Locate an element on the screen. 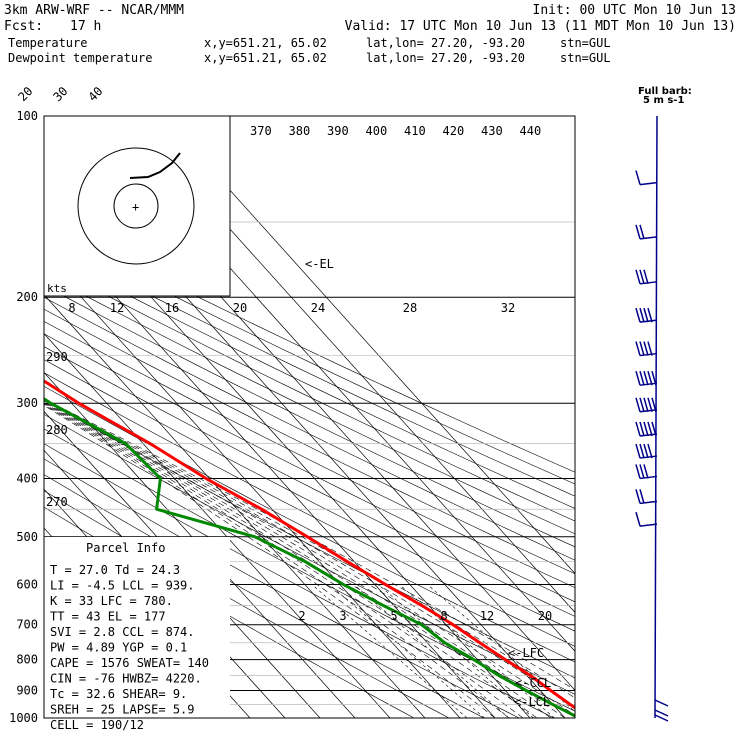 The image size is (740, 740). hodo-trace is located at coordinates (155, 165).